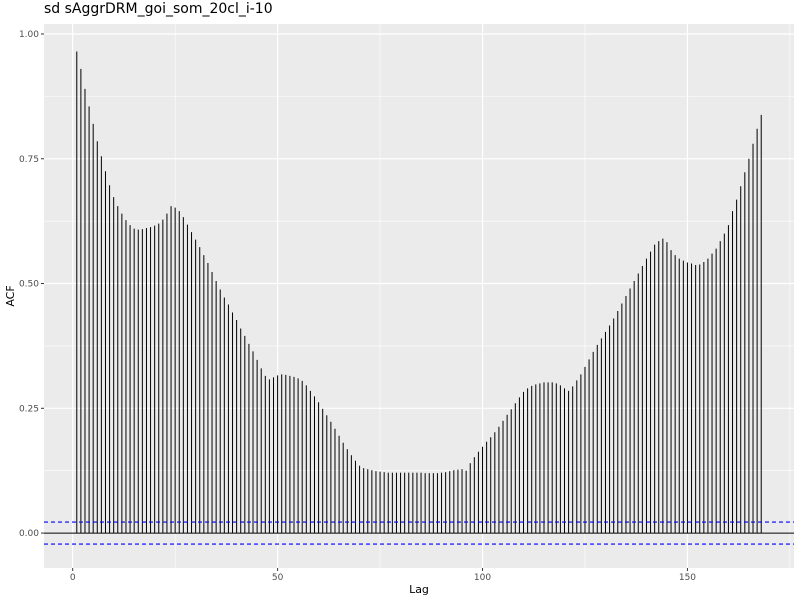  What do you see at coordinates (29, 534) in the screenshot?
I see `y-tick-label: 0.00` at bounding box center [29, 534].